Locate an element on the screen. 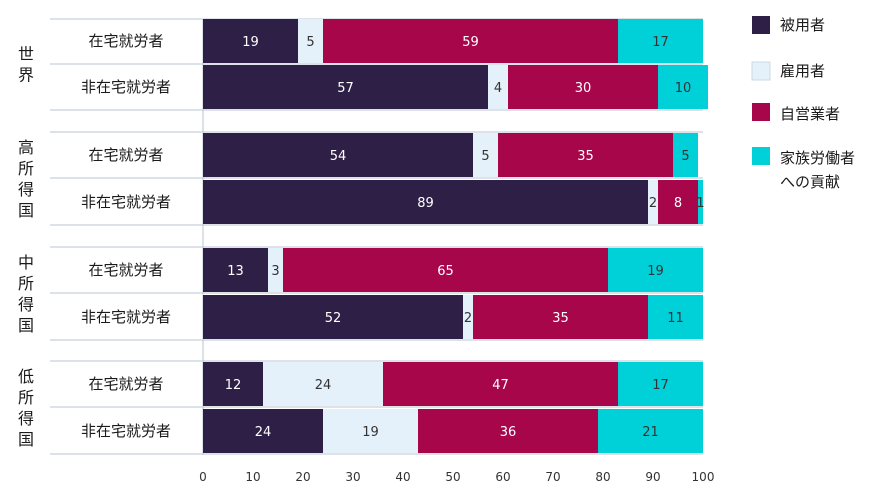  x-tick-label: 70 is located at coordinates (552, 477).